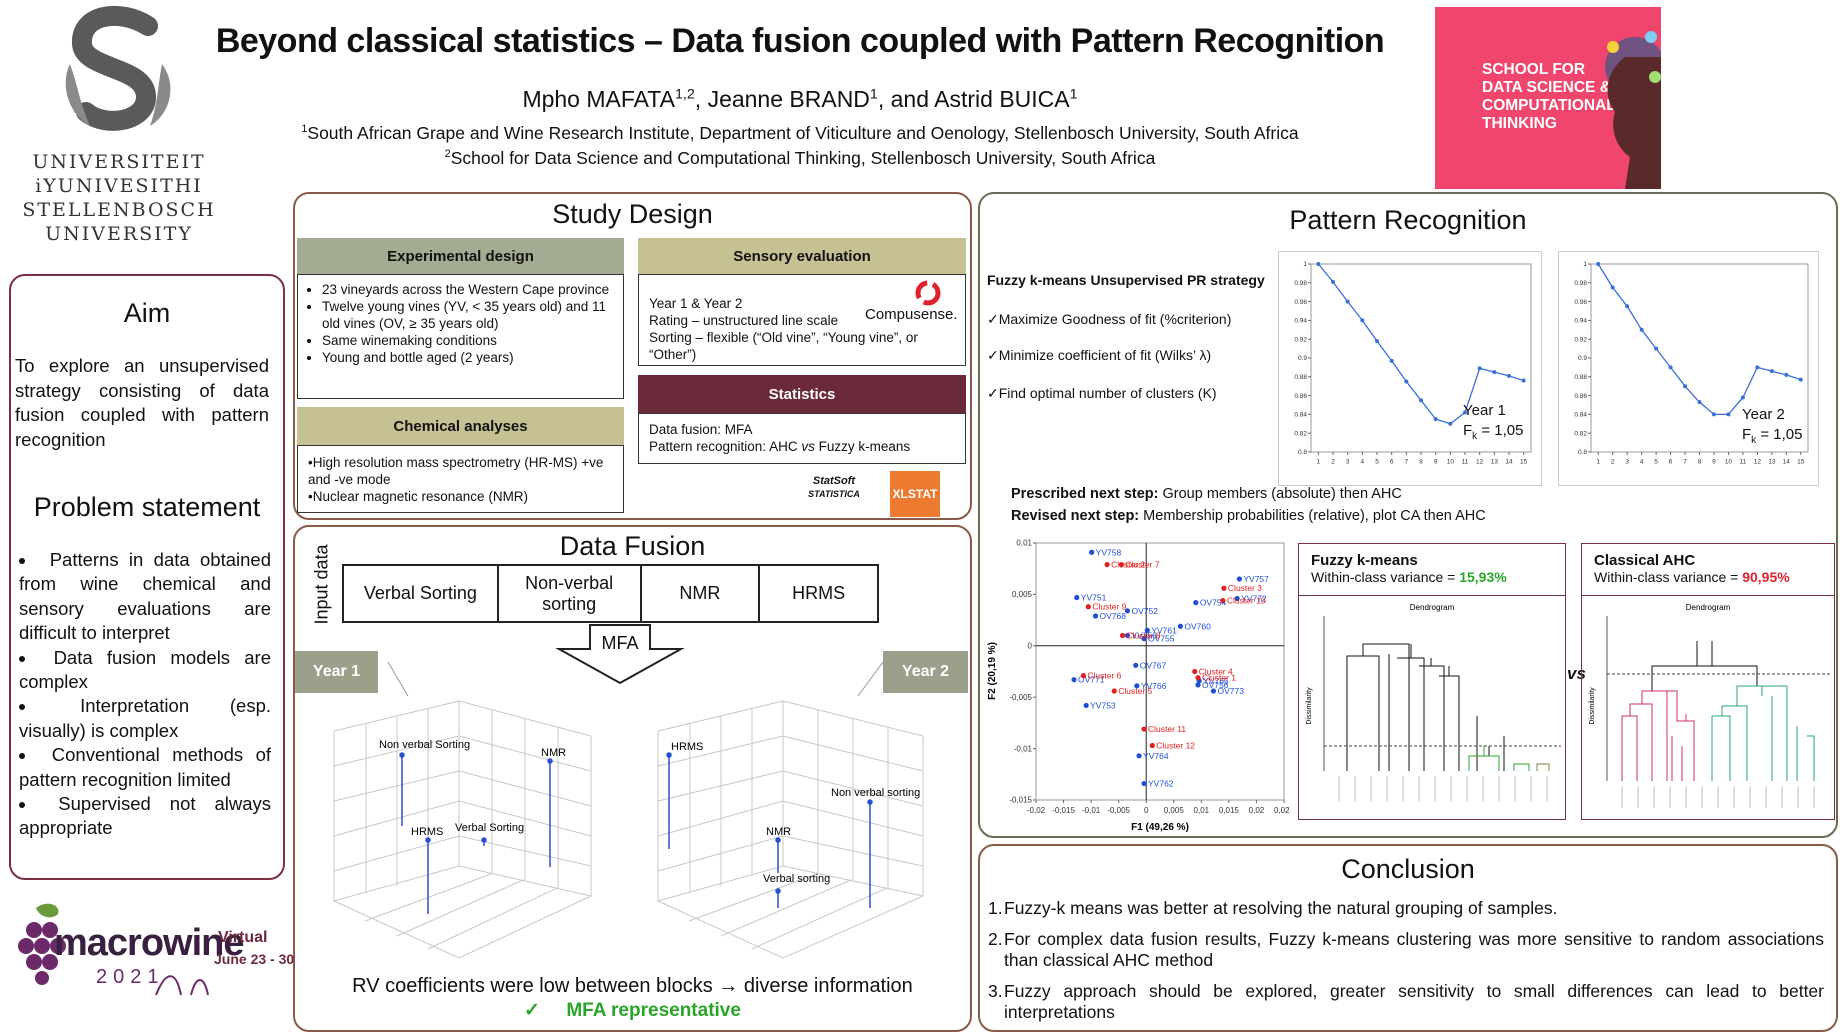 The image size is (1840, 1035). What do you see at coordinates (1758, 462) in the screenshot?
I see `x-tick-label: 12` at bounding box center [1758, 462].